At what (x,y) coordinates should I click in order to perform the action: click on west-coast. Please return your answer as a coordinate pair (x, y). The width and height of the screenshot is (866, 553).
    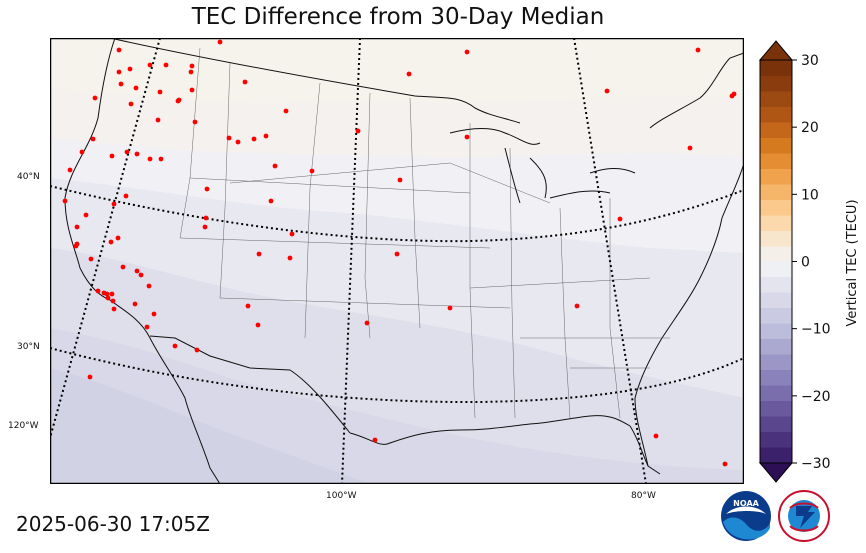
    Looking at the image, I should click on (142, 261).